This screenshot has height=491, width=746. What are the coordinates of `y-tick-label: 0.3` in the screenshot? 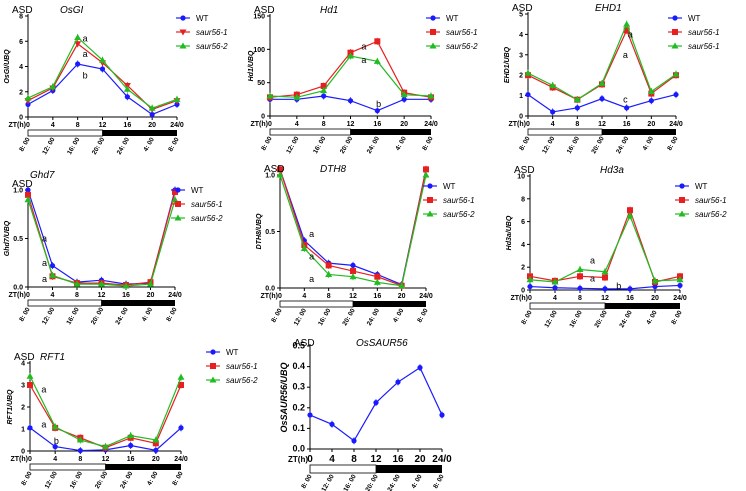 It's located at (298, 387).